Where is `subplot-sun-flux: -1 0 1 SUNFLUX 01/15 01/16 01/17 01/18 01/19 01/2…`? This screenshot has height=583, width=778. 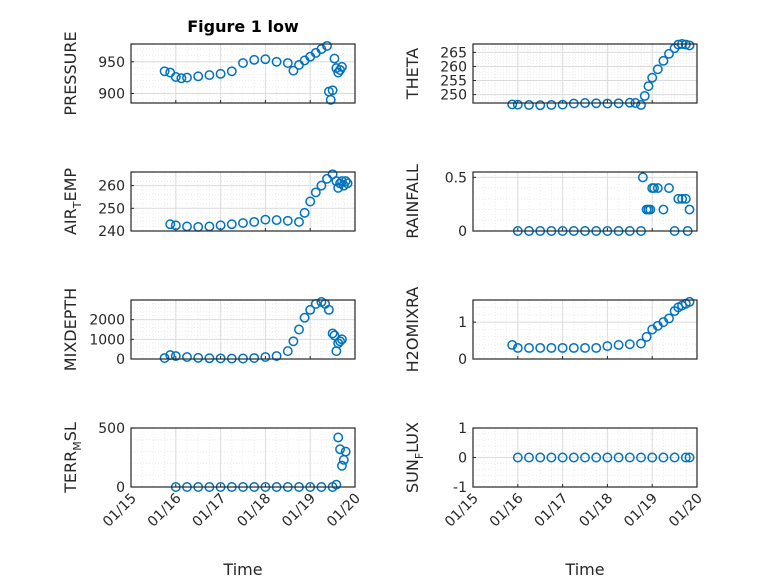 subplot-sun-flux: -1 0 1 SUNFLUX 01/15 01/16 01/17 01/18 01/19 01/2… is located at coordinates (554, 475).